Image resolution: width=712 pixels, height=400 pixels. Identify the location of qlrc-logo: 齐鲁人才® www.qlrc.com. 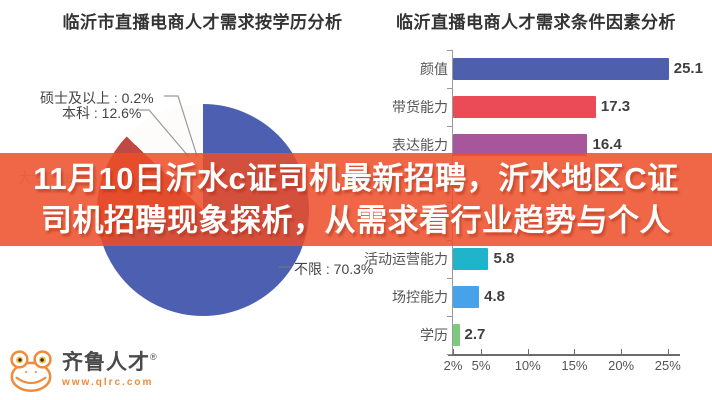
(81, 371).